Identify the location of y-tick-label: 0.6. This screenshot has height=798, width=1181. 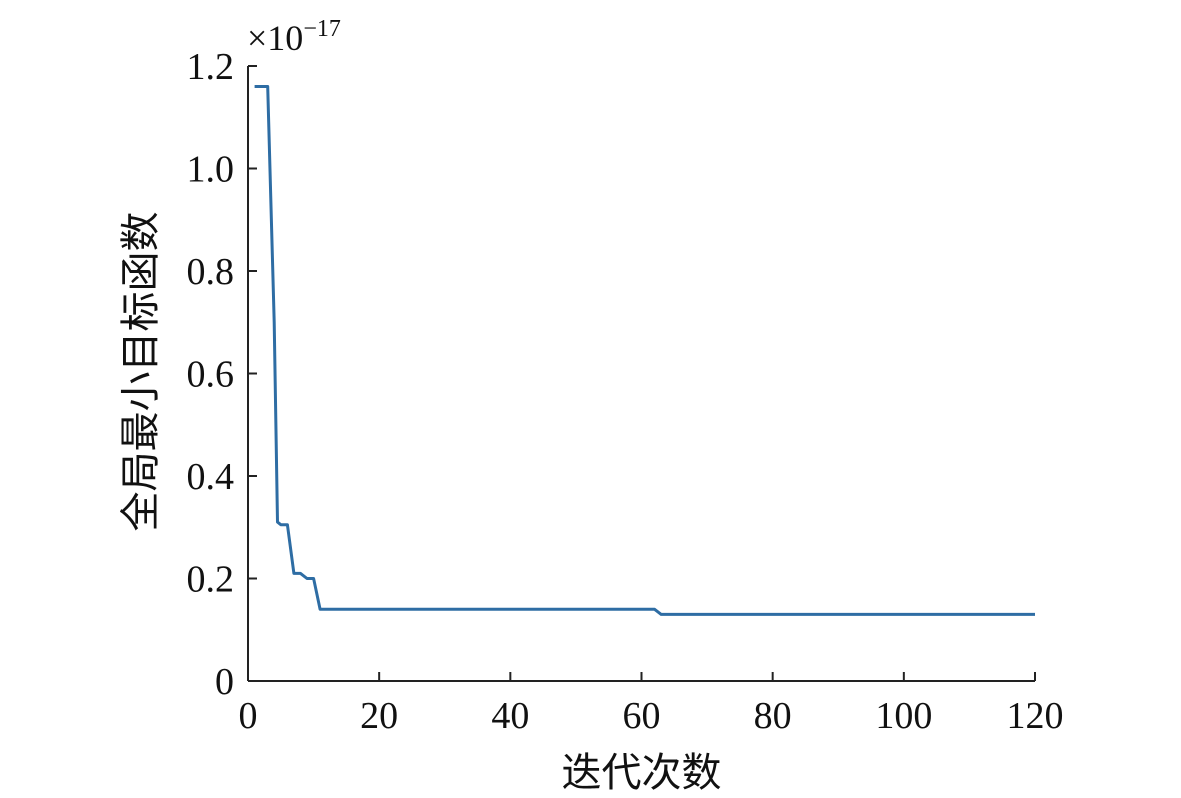
(211, 375).